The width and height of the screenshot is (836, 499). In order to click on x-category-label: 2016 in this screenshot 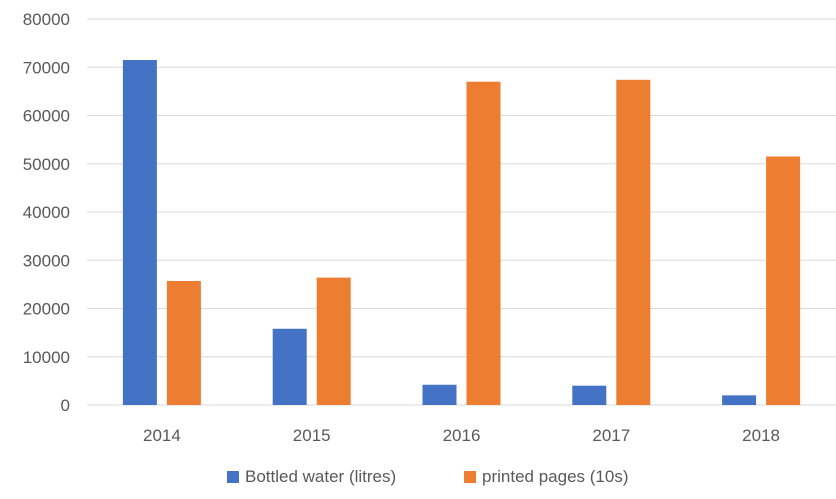, I will do `click(462, 435)`.